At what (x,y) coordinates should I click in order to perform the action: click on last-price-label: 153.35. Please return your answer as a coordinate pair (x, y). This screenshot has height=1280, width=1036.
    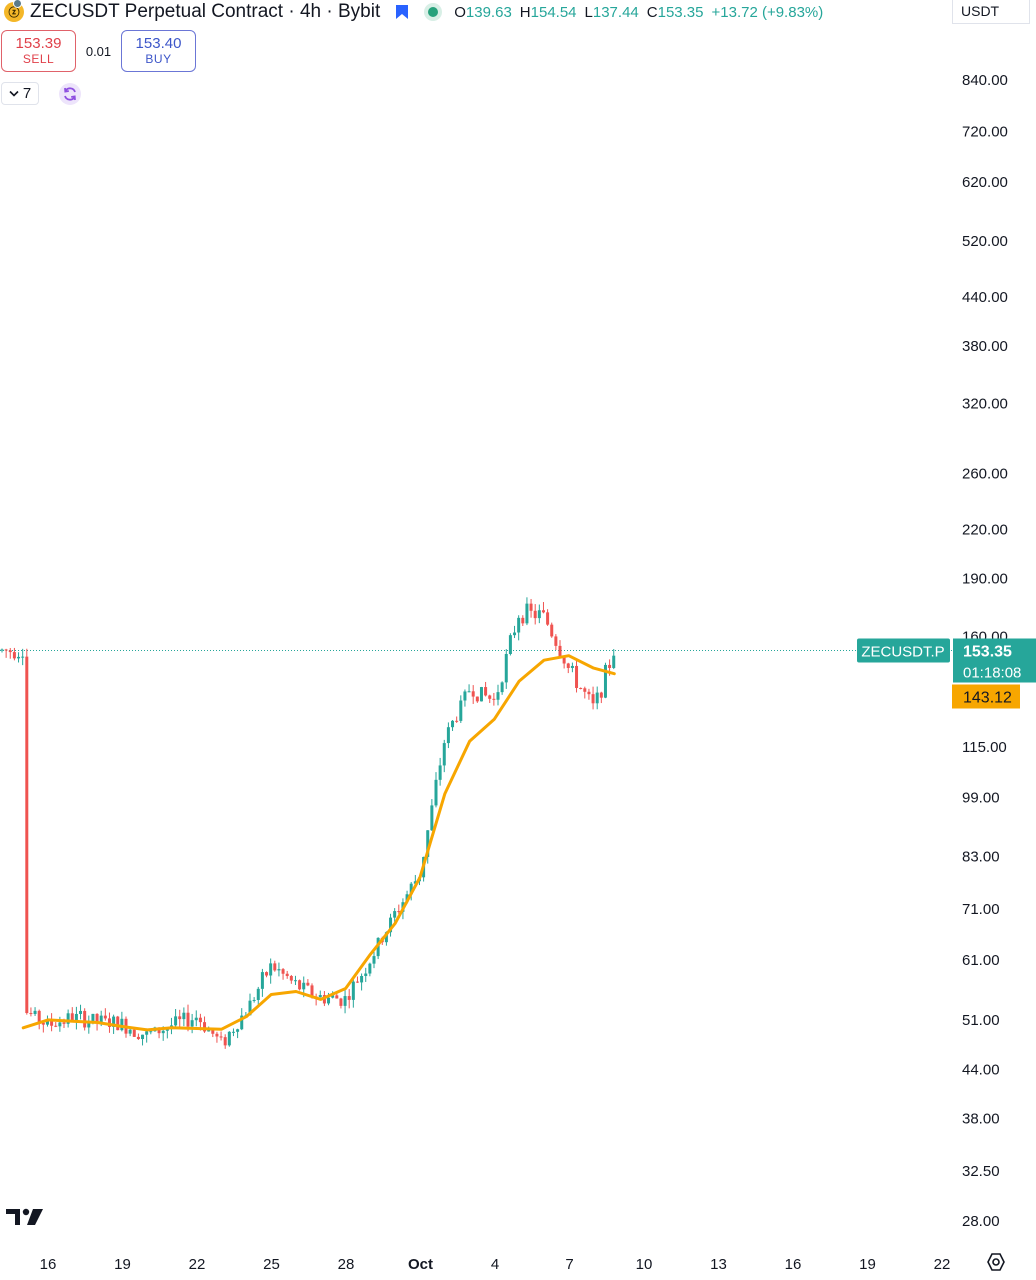
    Looking at the image, I should click on (987, 652).